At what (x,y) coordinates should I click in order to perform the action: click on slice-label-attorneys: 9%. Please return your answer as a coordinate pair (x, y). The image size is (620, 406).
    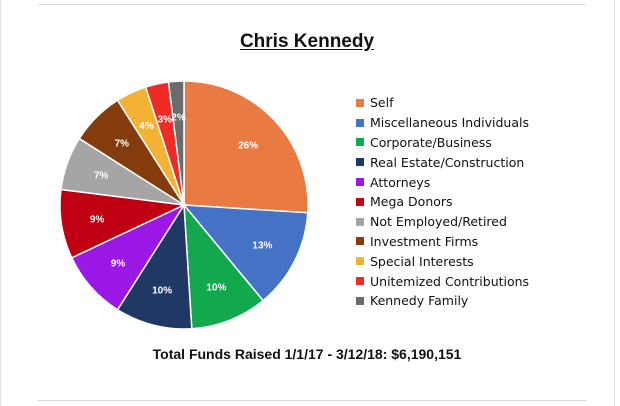
    Looking at the image, I should click on (118, 264).